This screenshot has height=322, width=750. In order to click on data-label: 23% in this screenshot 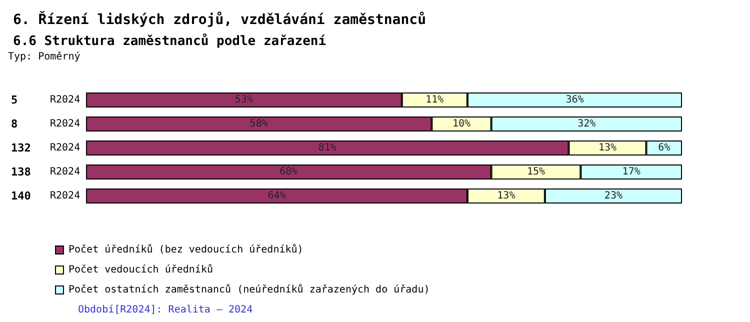, I will do `click(613, 196)`.